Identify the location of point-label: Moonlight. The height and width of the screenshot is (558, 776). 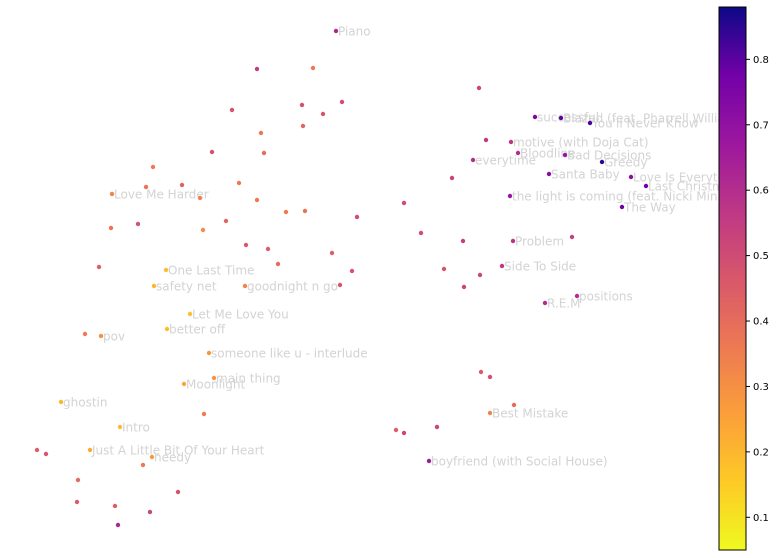
(216, 385).